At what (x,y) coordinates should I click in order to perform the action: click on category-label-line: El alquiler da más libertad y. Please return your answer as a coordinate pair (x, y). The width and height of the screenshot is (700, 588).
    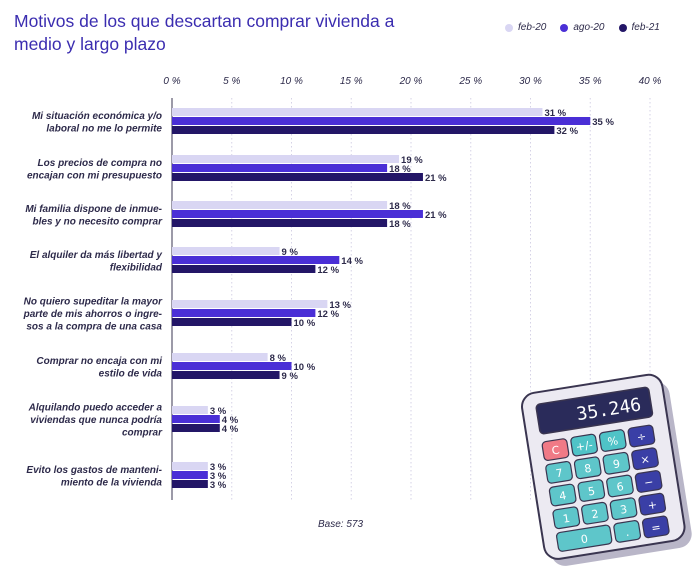
    Looking at the image, I should click on (96, 255).